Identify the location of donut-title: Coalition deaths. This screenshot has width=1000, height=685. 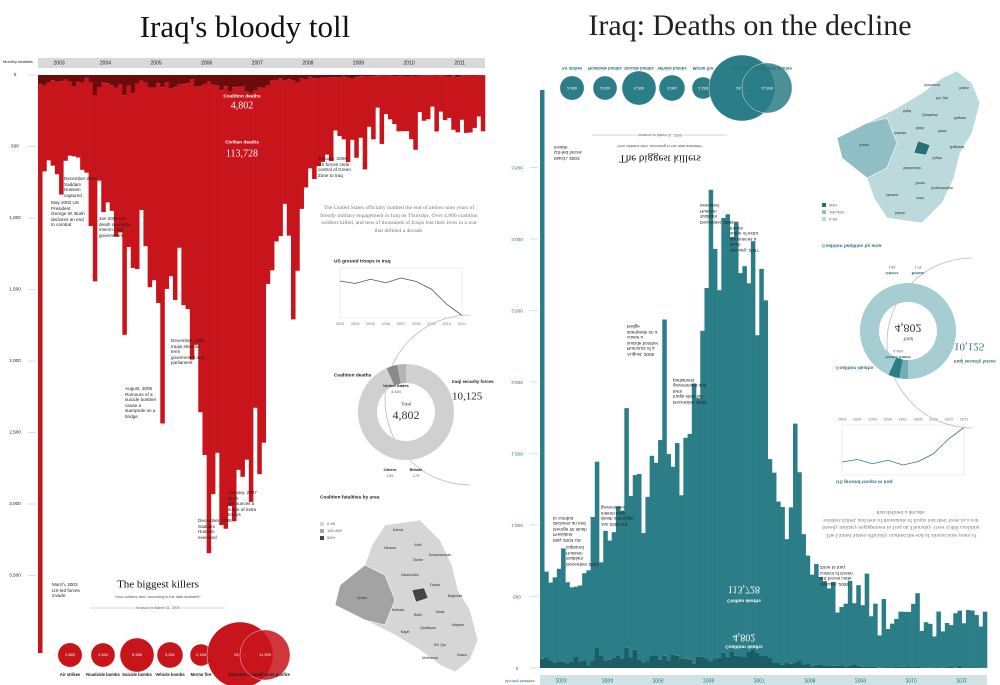
(855, 368).